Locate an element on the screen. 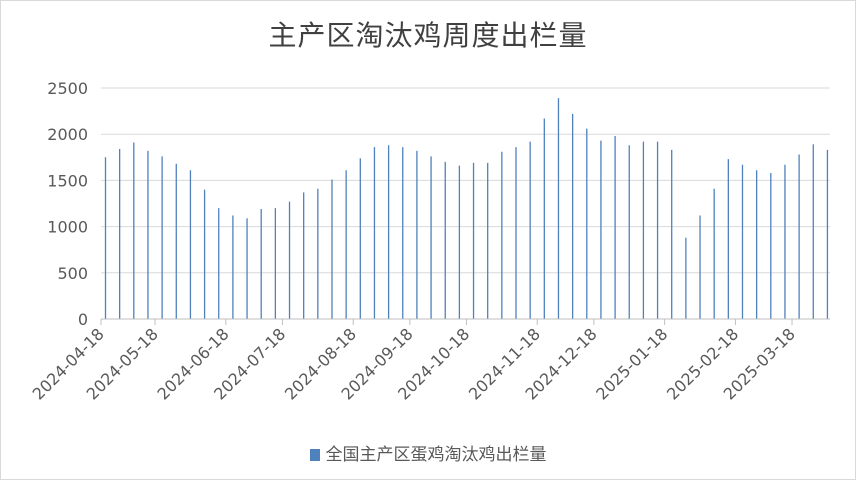  y-axis-ticks: 0 500 1000 1500 2000 2500 is located at coordinates (67, 204).